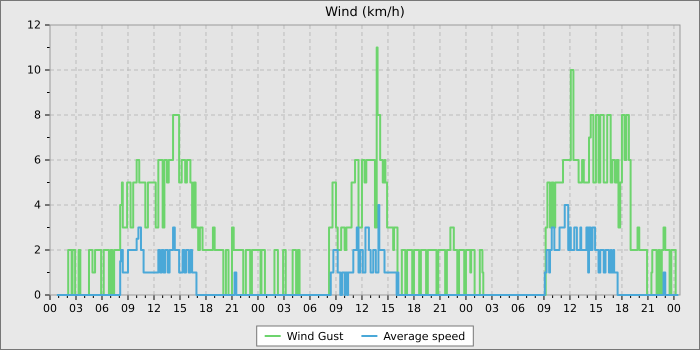 The height and width of the screenshot is (350, 700). I want to click on y-tick-label: 12, so click(34, 25).